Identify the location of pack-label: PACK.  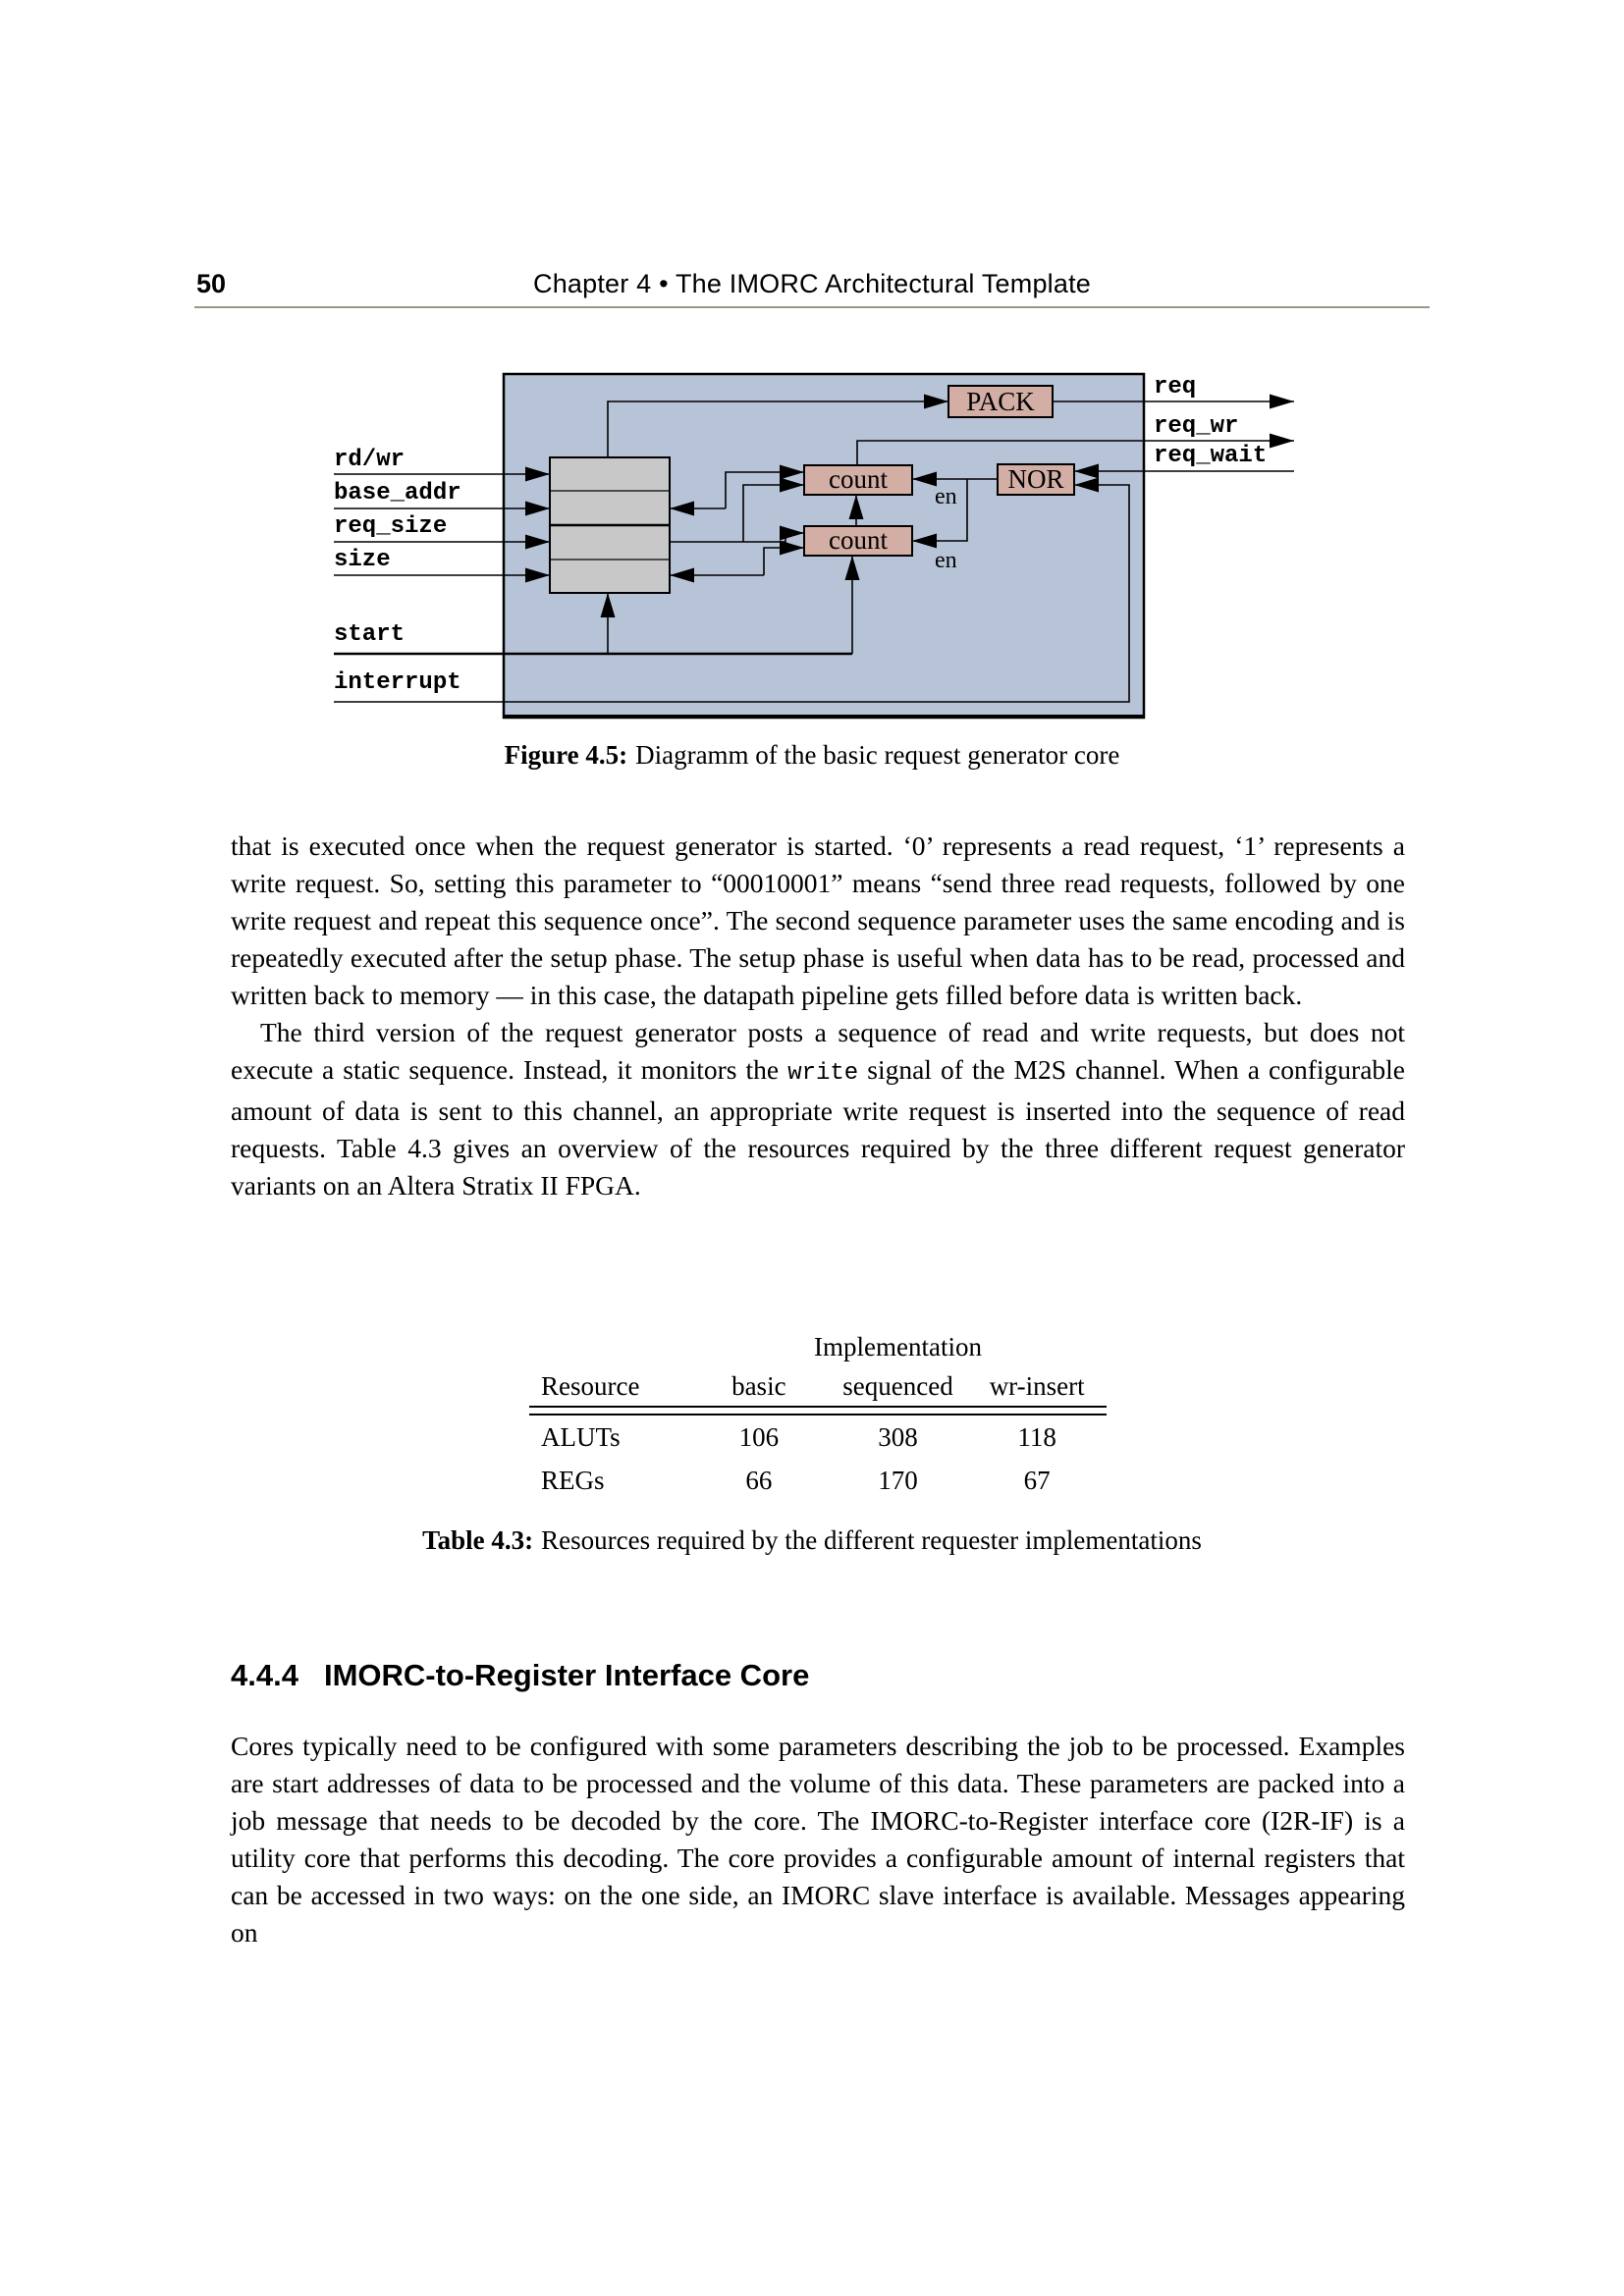
(1000, 401).